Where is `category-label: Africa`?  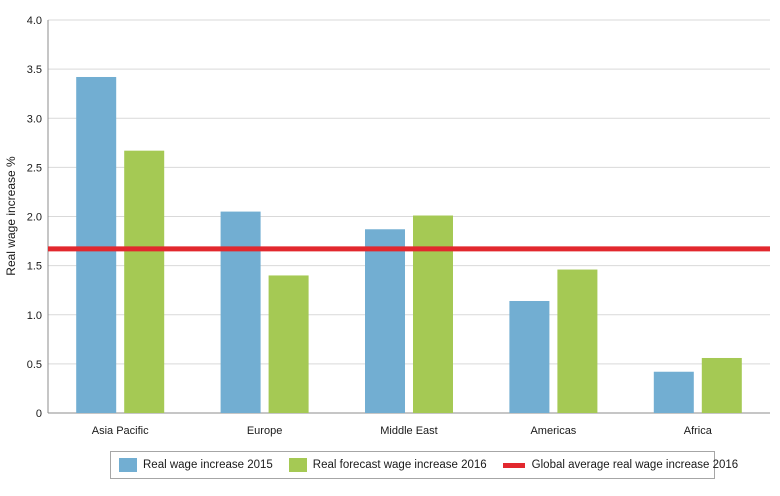
category-label: Africa is located at coordinates (698, 431).